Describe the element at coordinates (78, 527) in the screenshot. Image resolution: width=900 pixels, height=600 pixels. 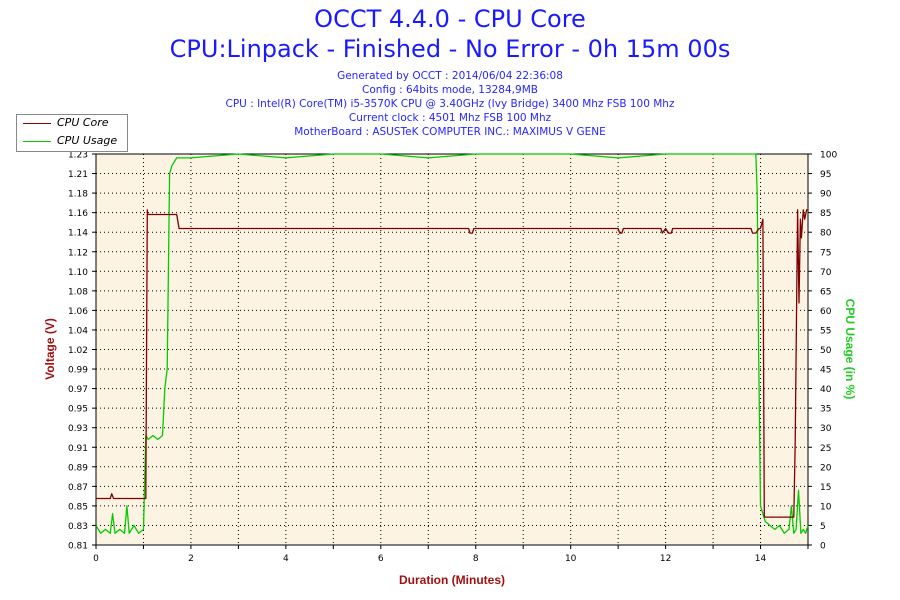
I see `y-tick-label: 0.83` at that location.